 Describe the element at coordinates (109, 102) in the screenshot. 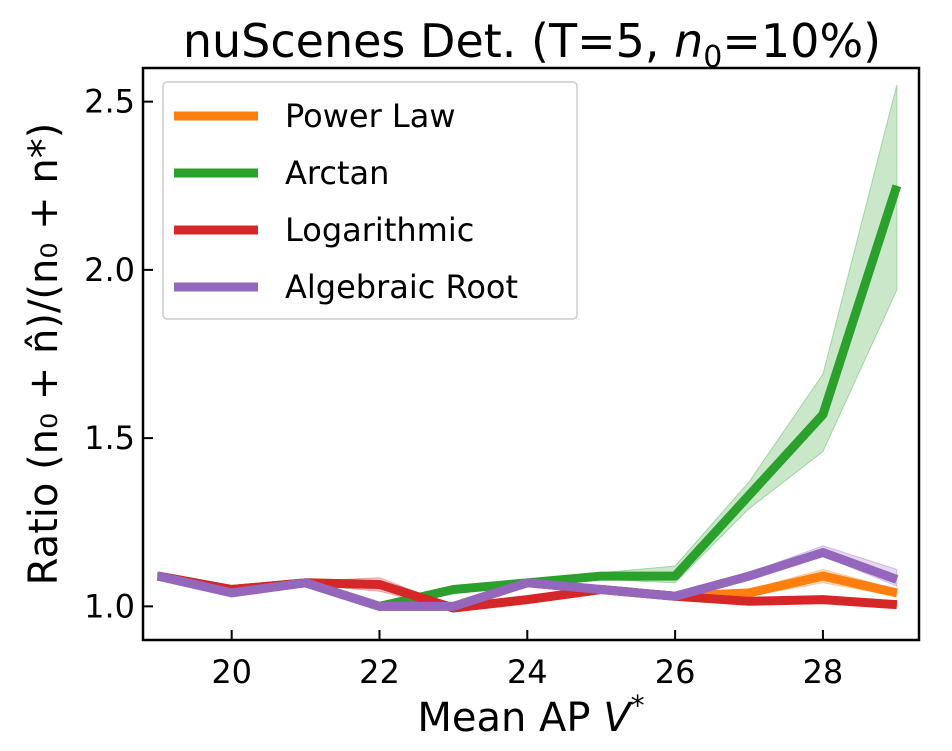

I see `y-tick-label: 2.5` at that location.